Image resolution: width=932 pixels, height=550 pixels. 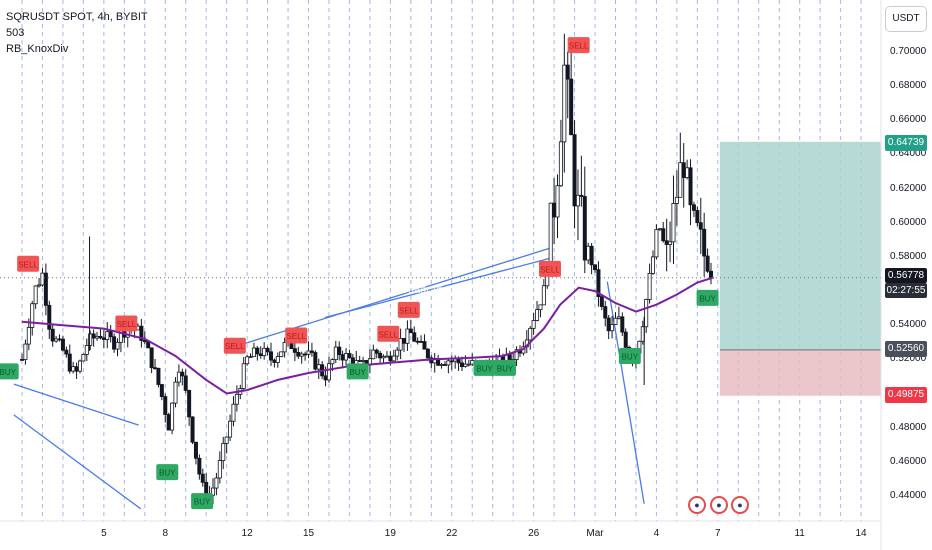 What do you see at coordinates (165, 533) in the screenshot?
I see `time-tick-label: 8` at bounding box center [165, 533].